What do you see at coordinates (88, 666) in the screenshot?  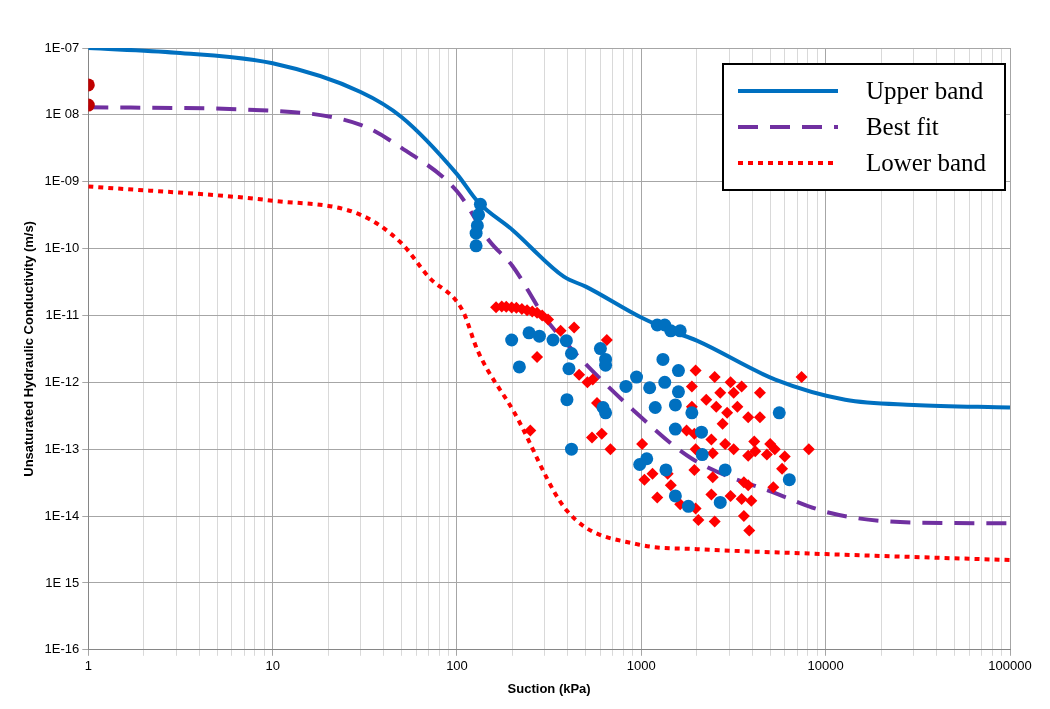 I see `x-tick-label: 1` at bounding box center [88, 666].